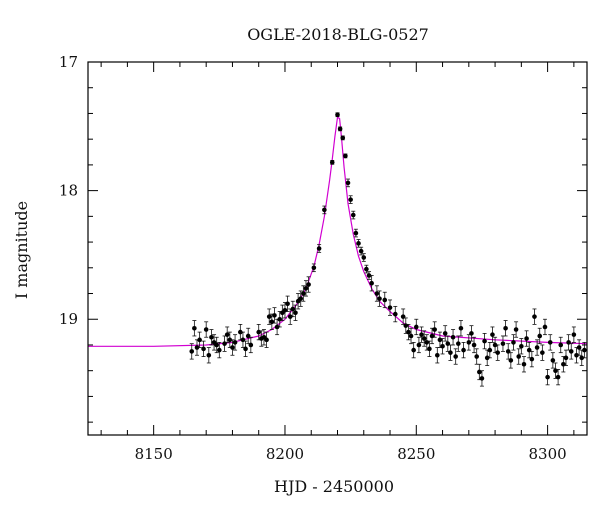 The height and width of the screenshot is (512, 600). What do you see at coordinates (416, 454) in the screenshot?
I see `x-tick-label: 8250` at bounding box center [416, 454].